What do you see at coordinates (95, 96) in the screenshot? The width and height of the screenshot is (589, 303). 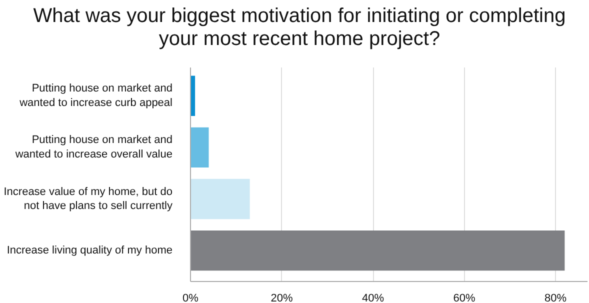 I see `y-tick-label: Putting house on market and wanted to increase curb appeal` at bounding box center [95, 96].